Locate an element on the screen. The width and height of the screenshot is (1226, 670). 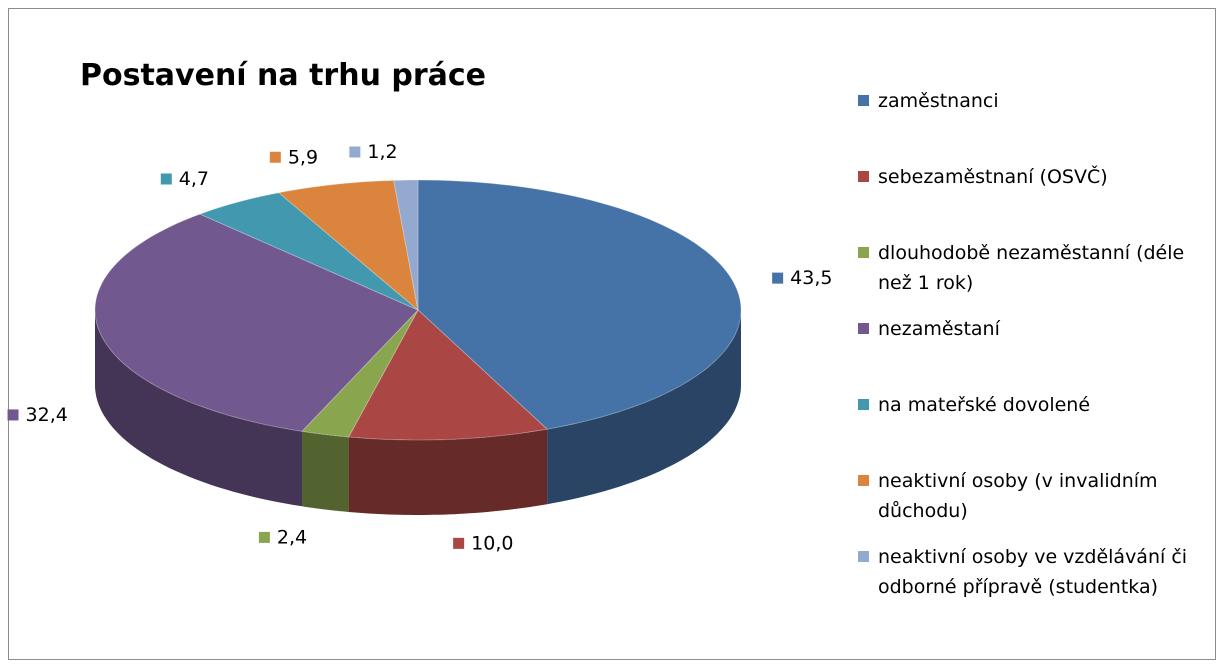
data-label: 2,4 is located at coordinates (292, 537).